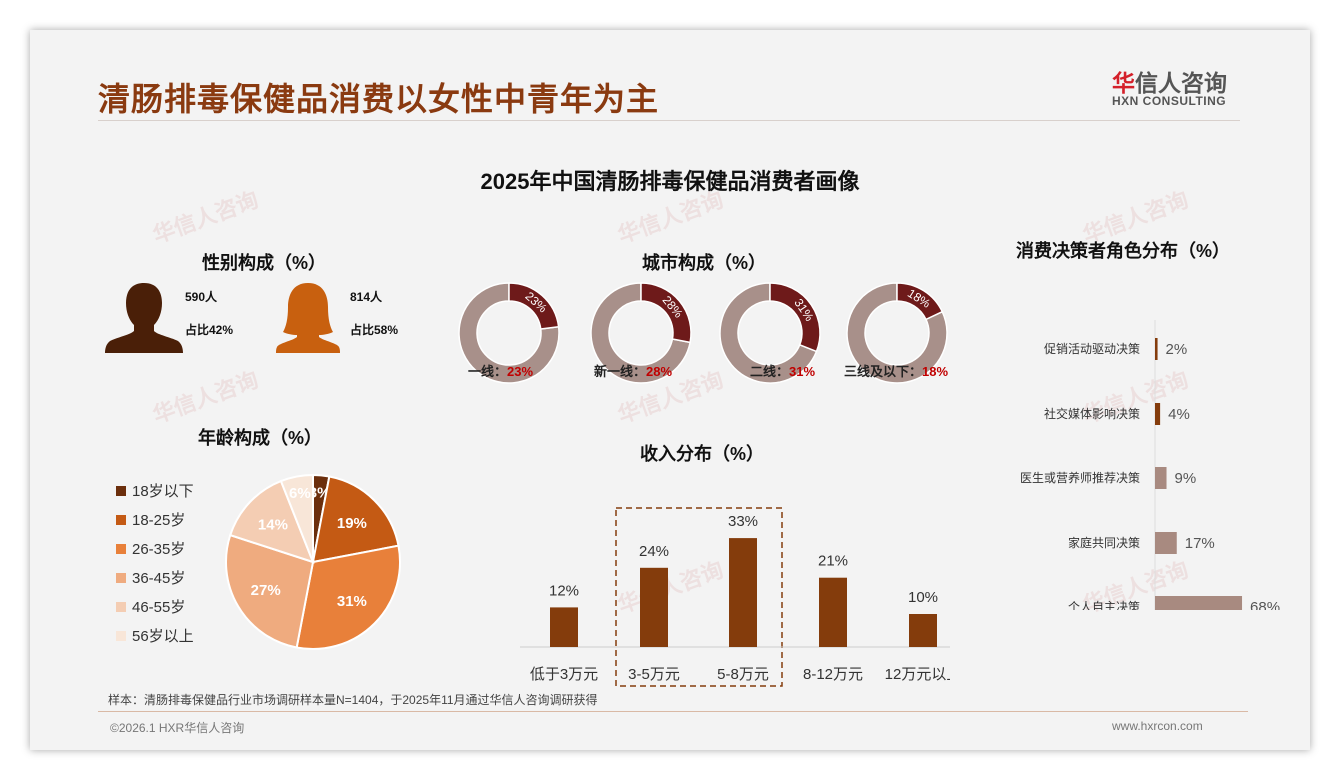 This screenshot has height=780, width=1340. I want to click on bar-data-label: 4%, so click(1179, 414).